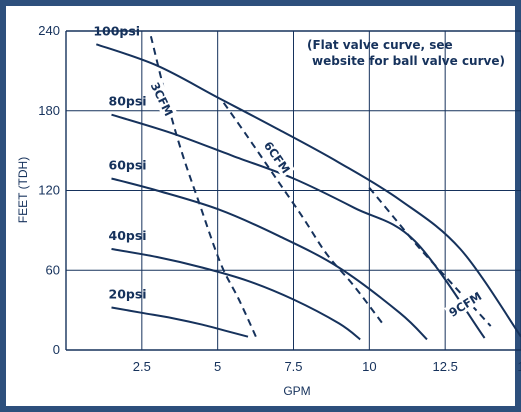 The height and width of the screenshot is (412, 521). I want to click on pressure-label: 100psi, so click(116, 30).